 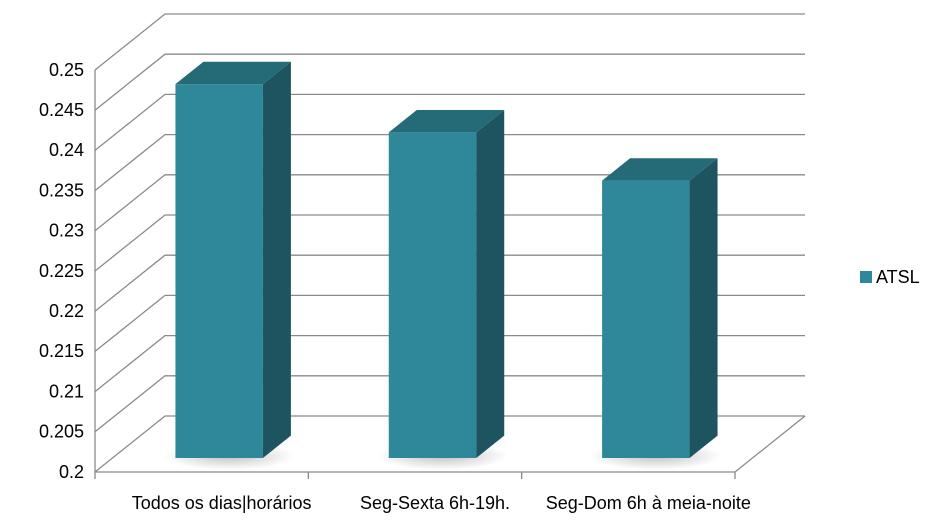 I want to click on y-tick-label: 0.23, so click(x=66, y=231).